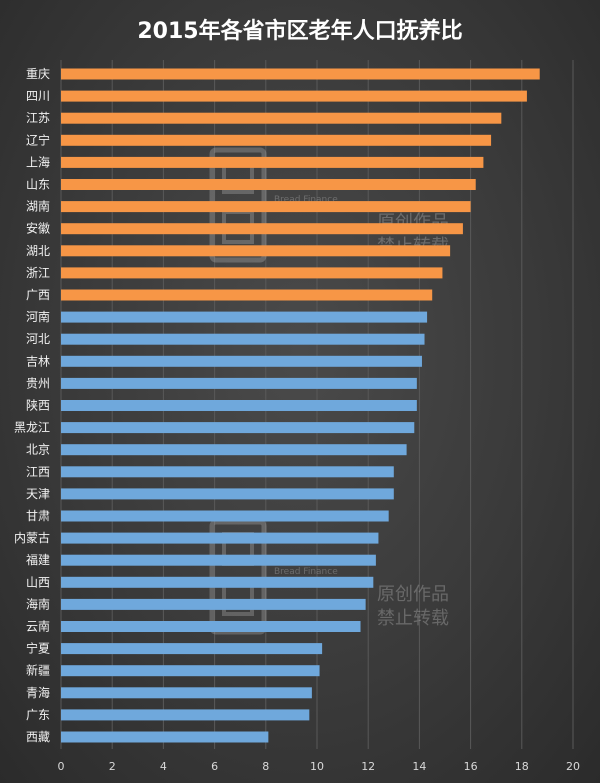 This screenshot has width=600, height=783. I want to click on category-label: 江苏, so click(38, 118).